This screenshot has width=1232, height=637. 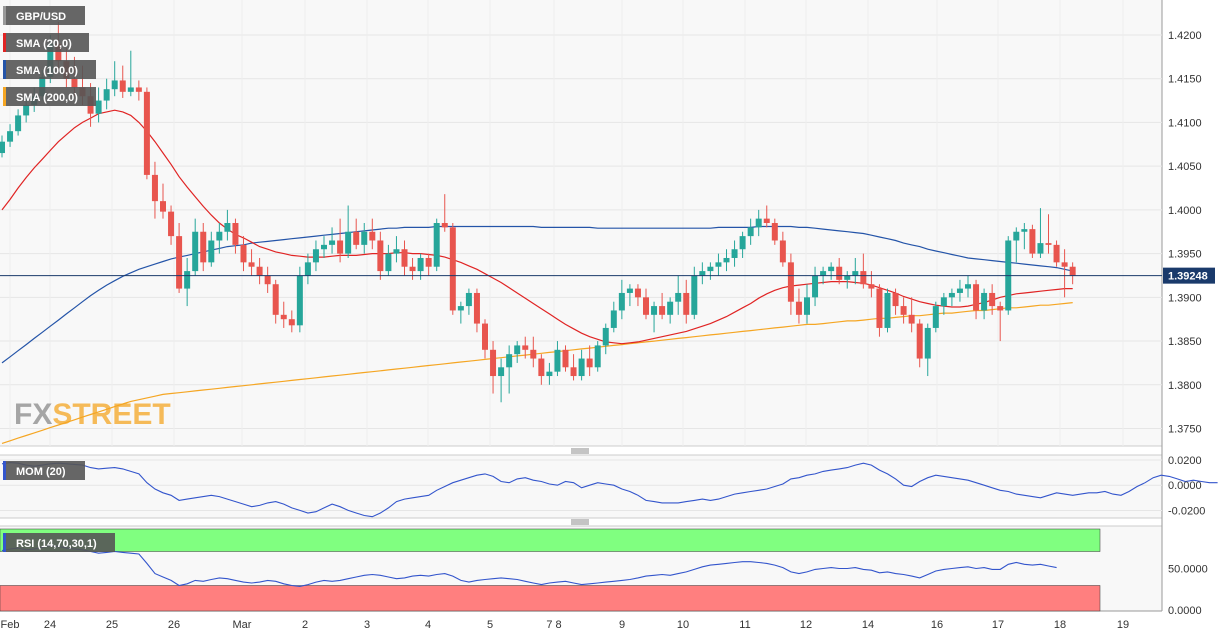 What do you see at coordinates (50, 625) in the screenshot?
I see `time-axis-tick: 24` at bounding box center [50, 625].